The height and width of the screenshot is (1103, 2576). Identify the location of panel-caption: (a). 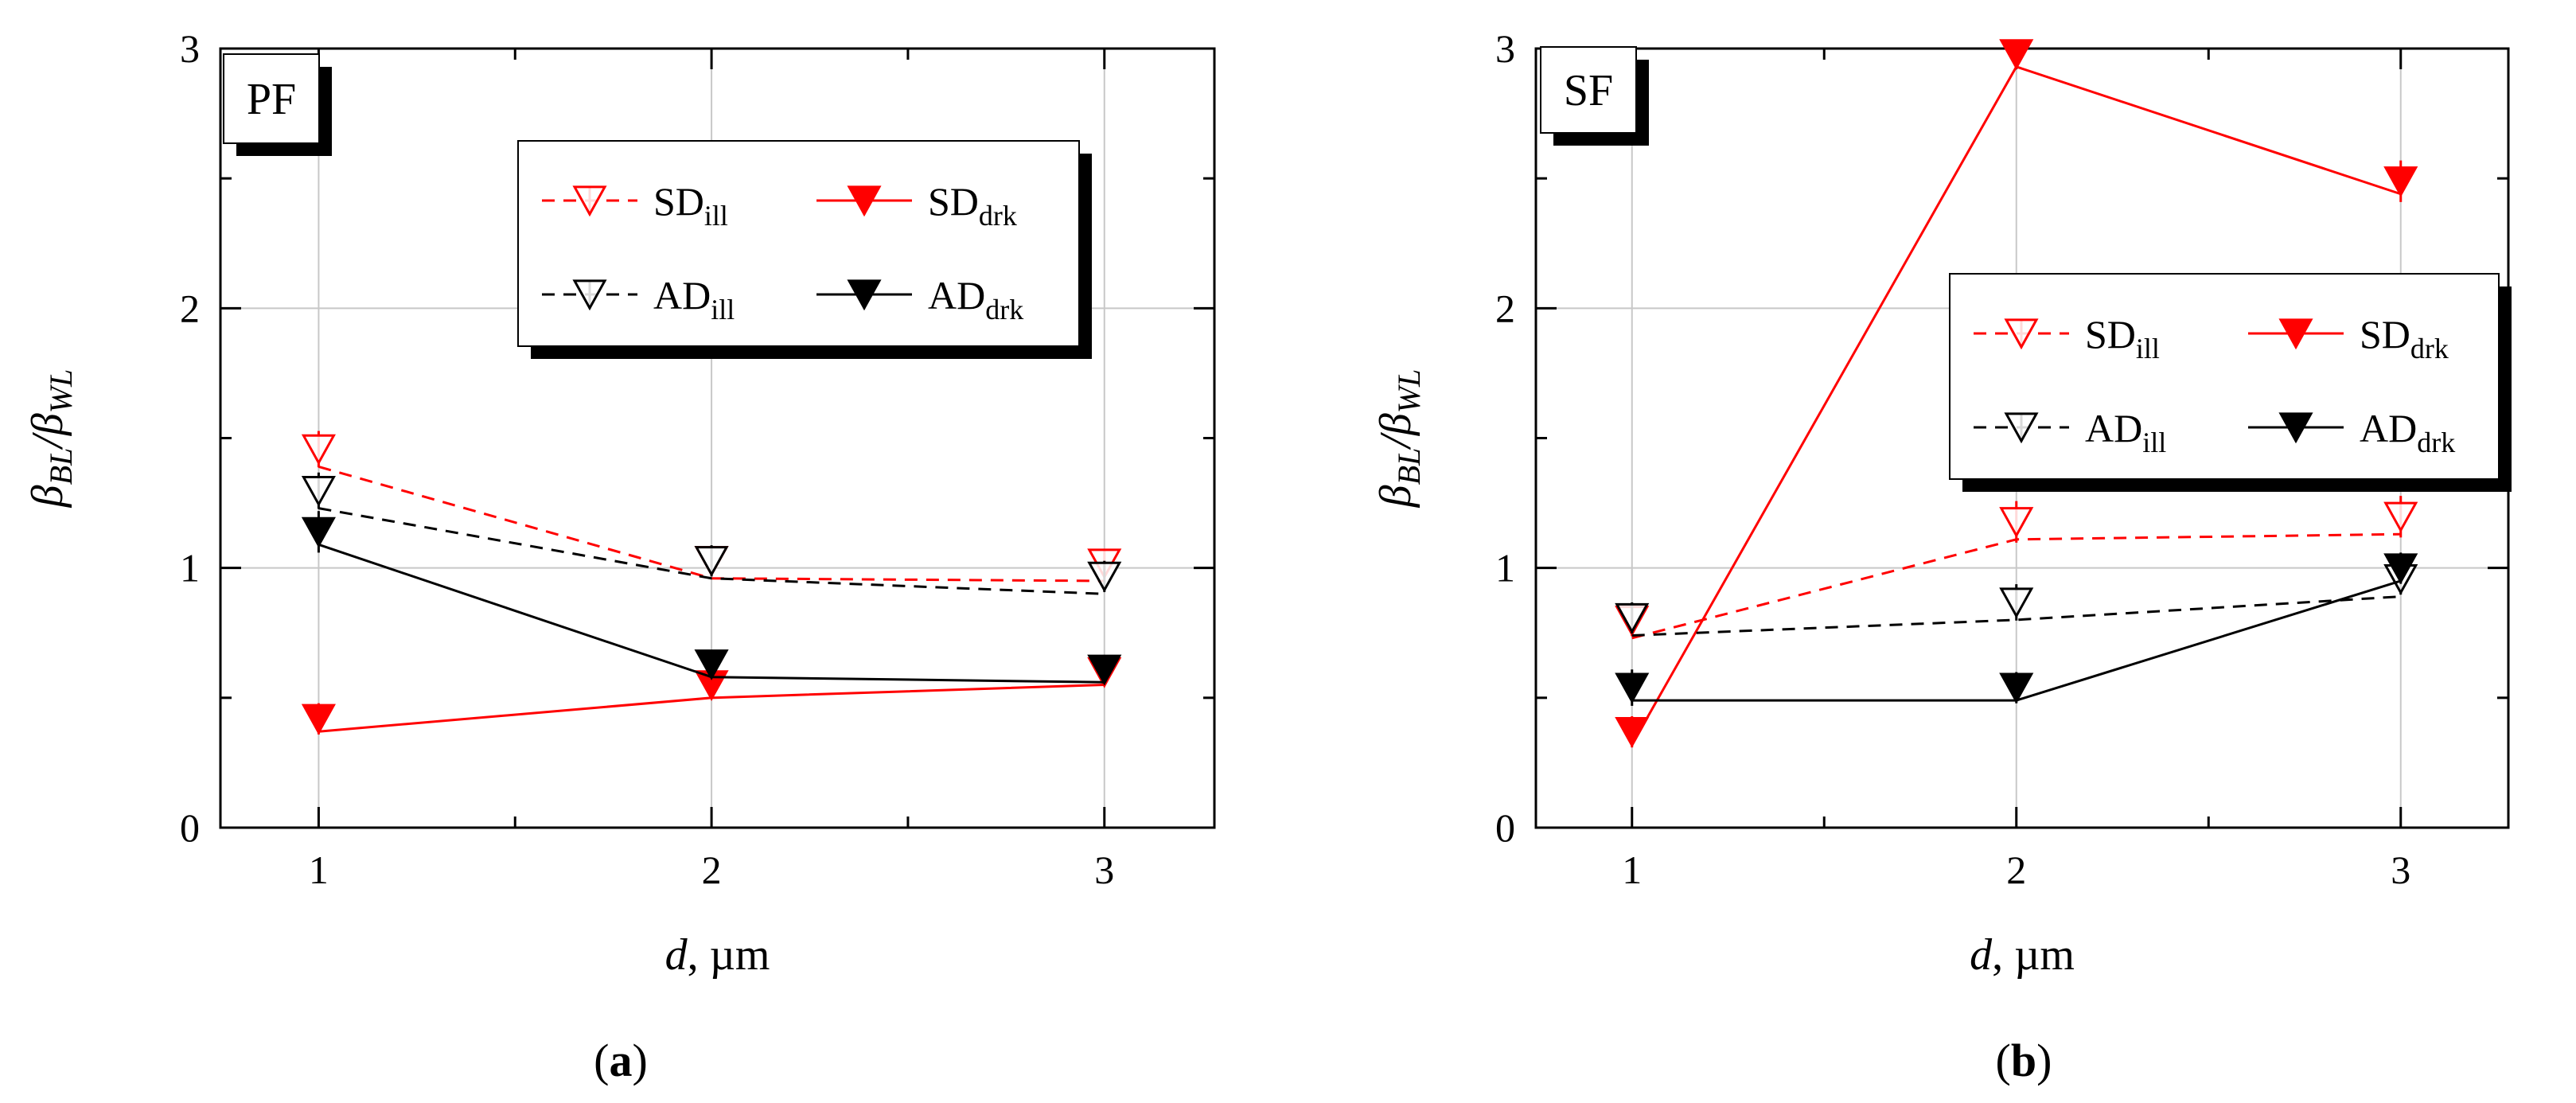
(621, 1060).